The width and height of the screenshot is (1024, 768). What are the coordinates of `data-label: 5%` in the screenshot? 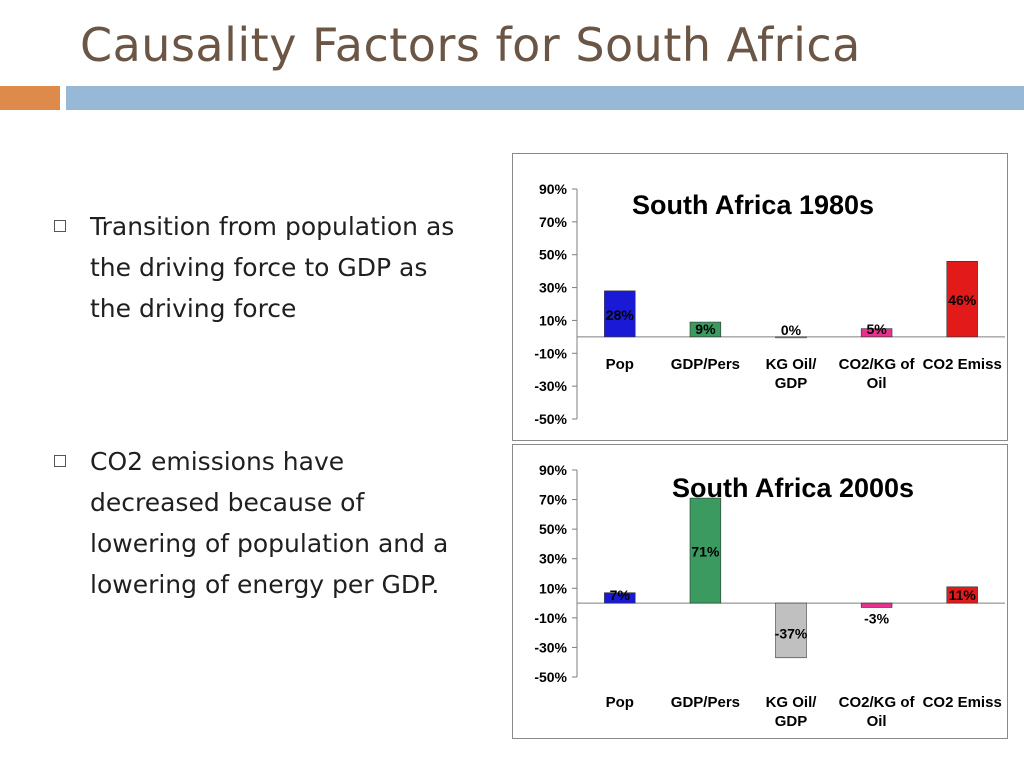 It's located at (876, 329).